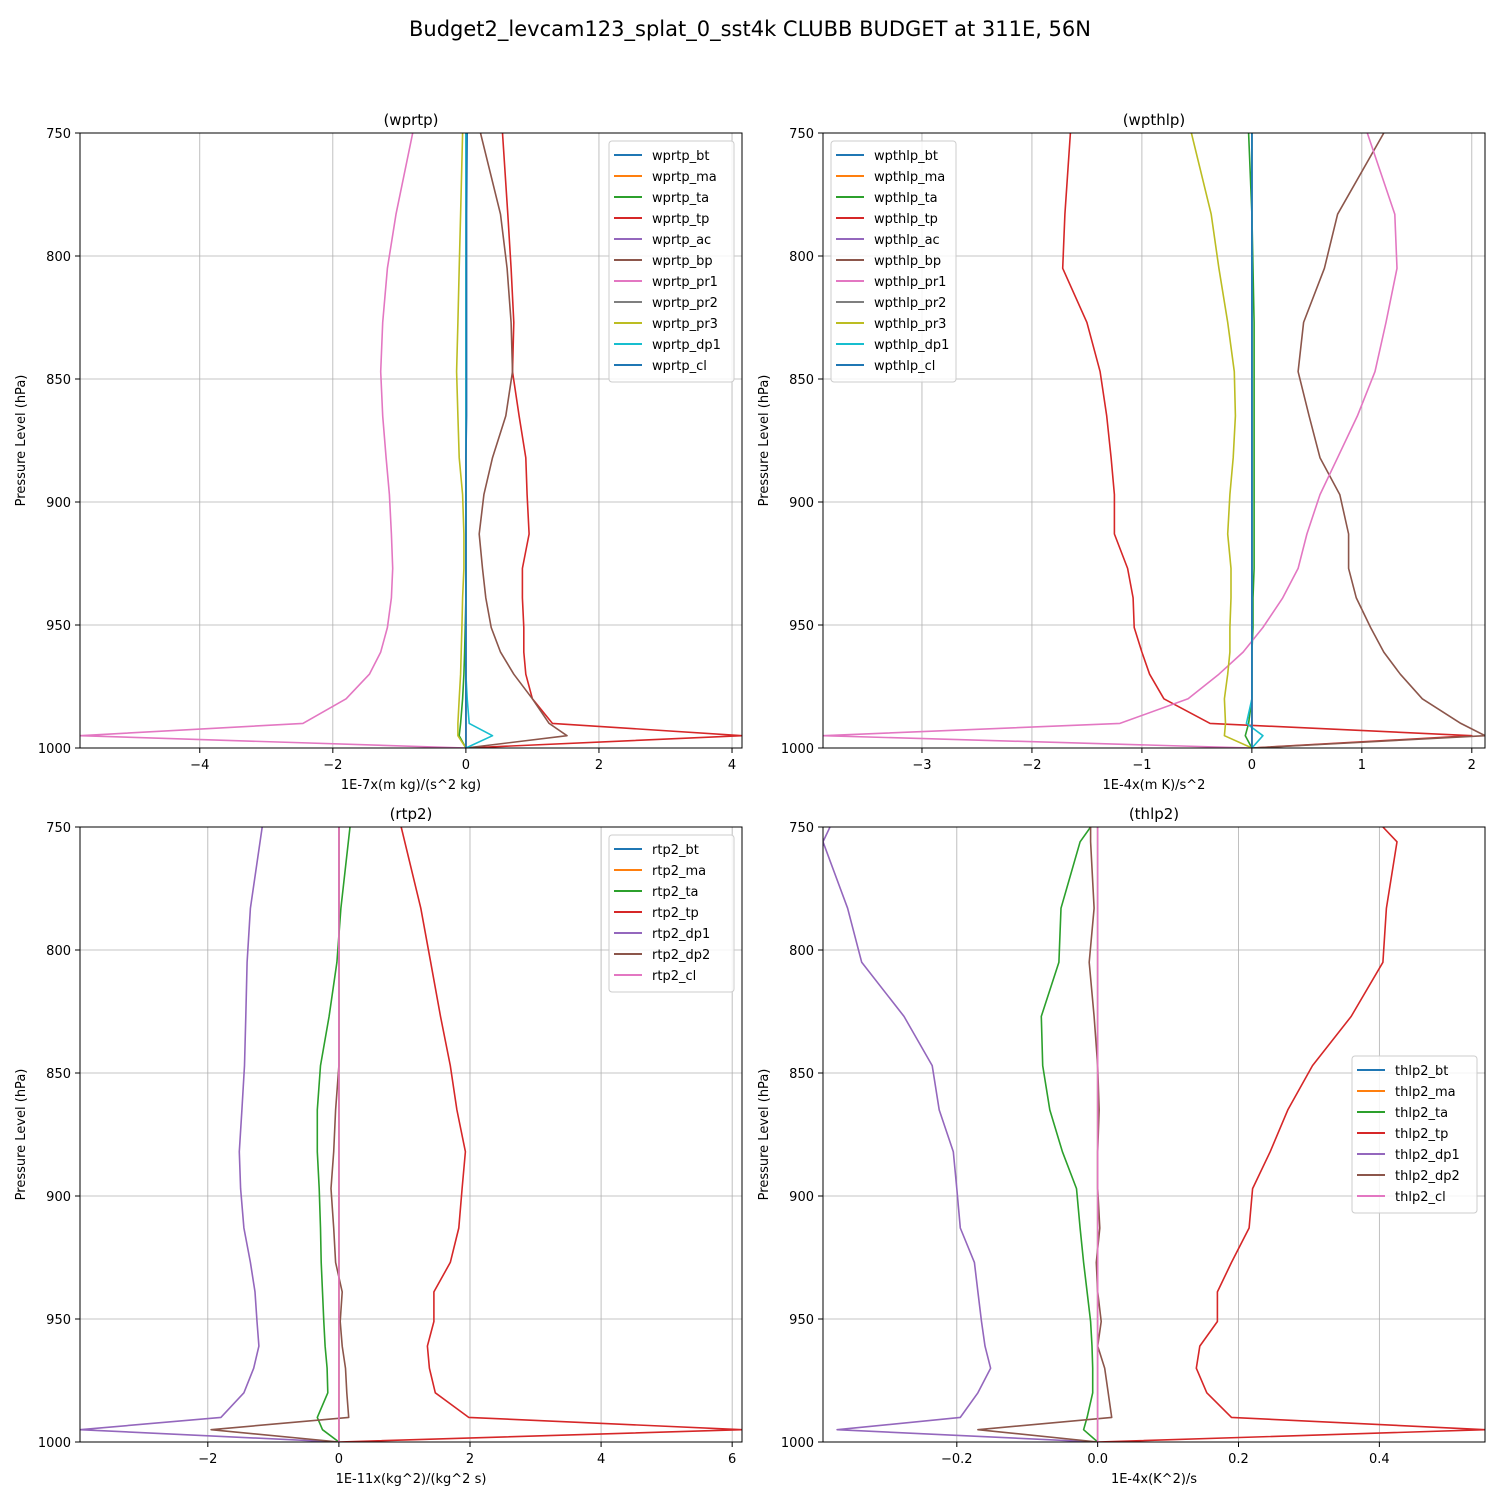  I want to click on legend-entry: thlp2_cl, so click(1420, 1197).